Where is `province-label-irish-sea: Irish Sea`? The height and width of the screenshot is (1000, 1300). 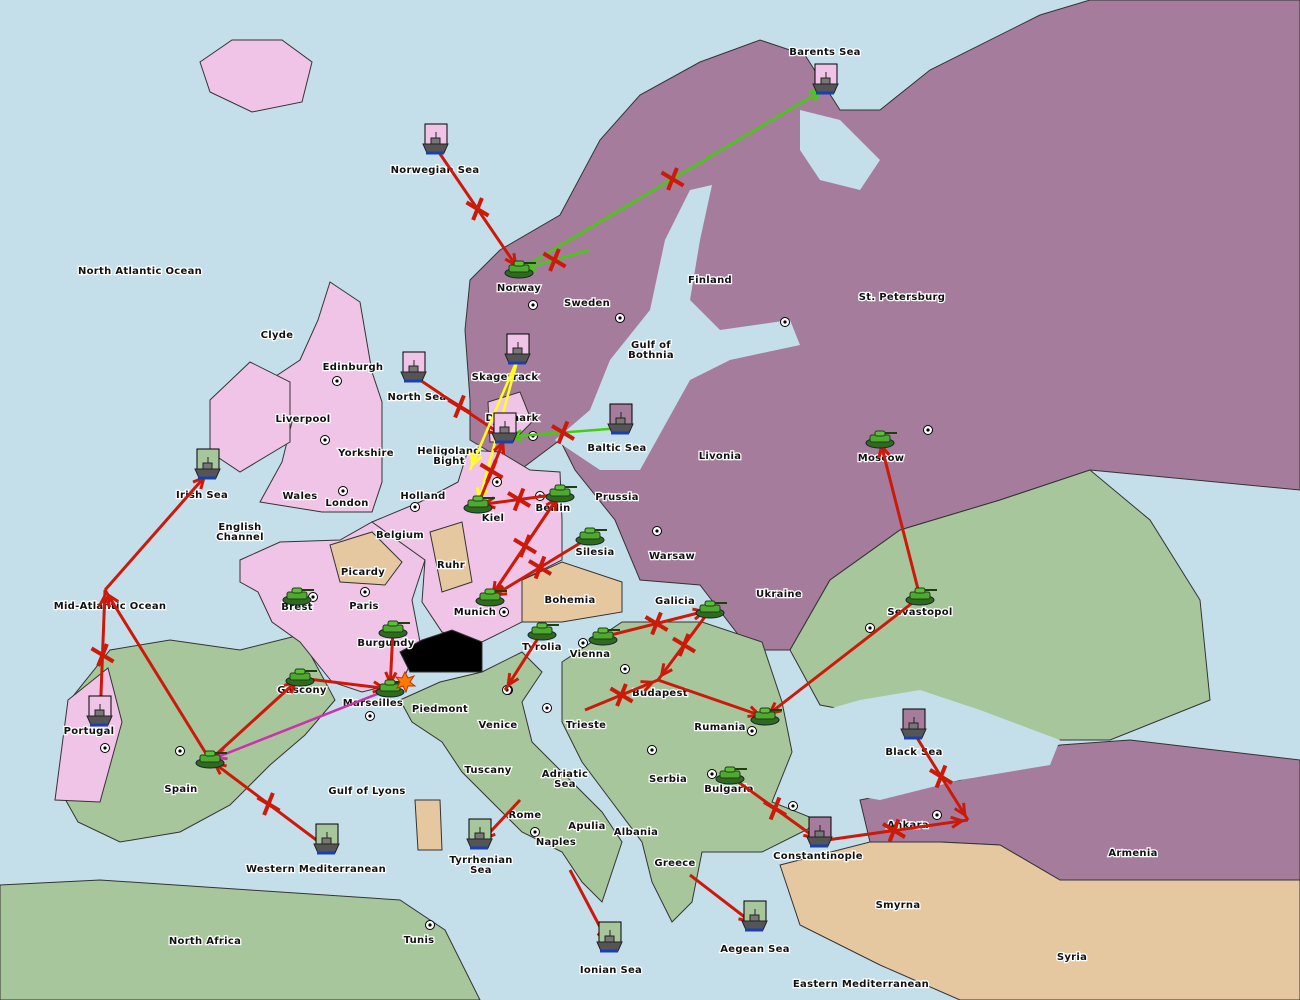
province-label-irish-sea: Irish Sea is located at coordinates (202, 496).